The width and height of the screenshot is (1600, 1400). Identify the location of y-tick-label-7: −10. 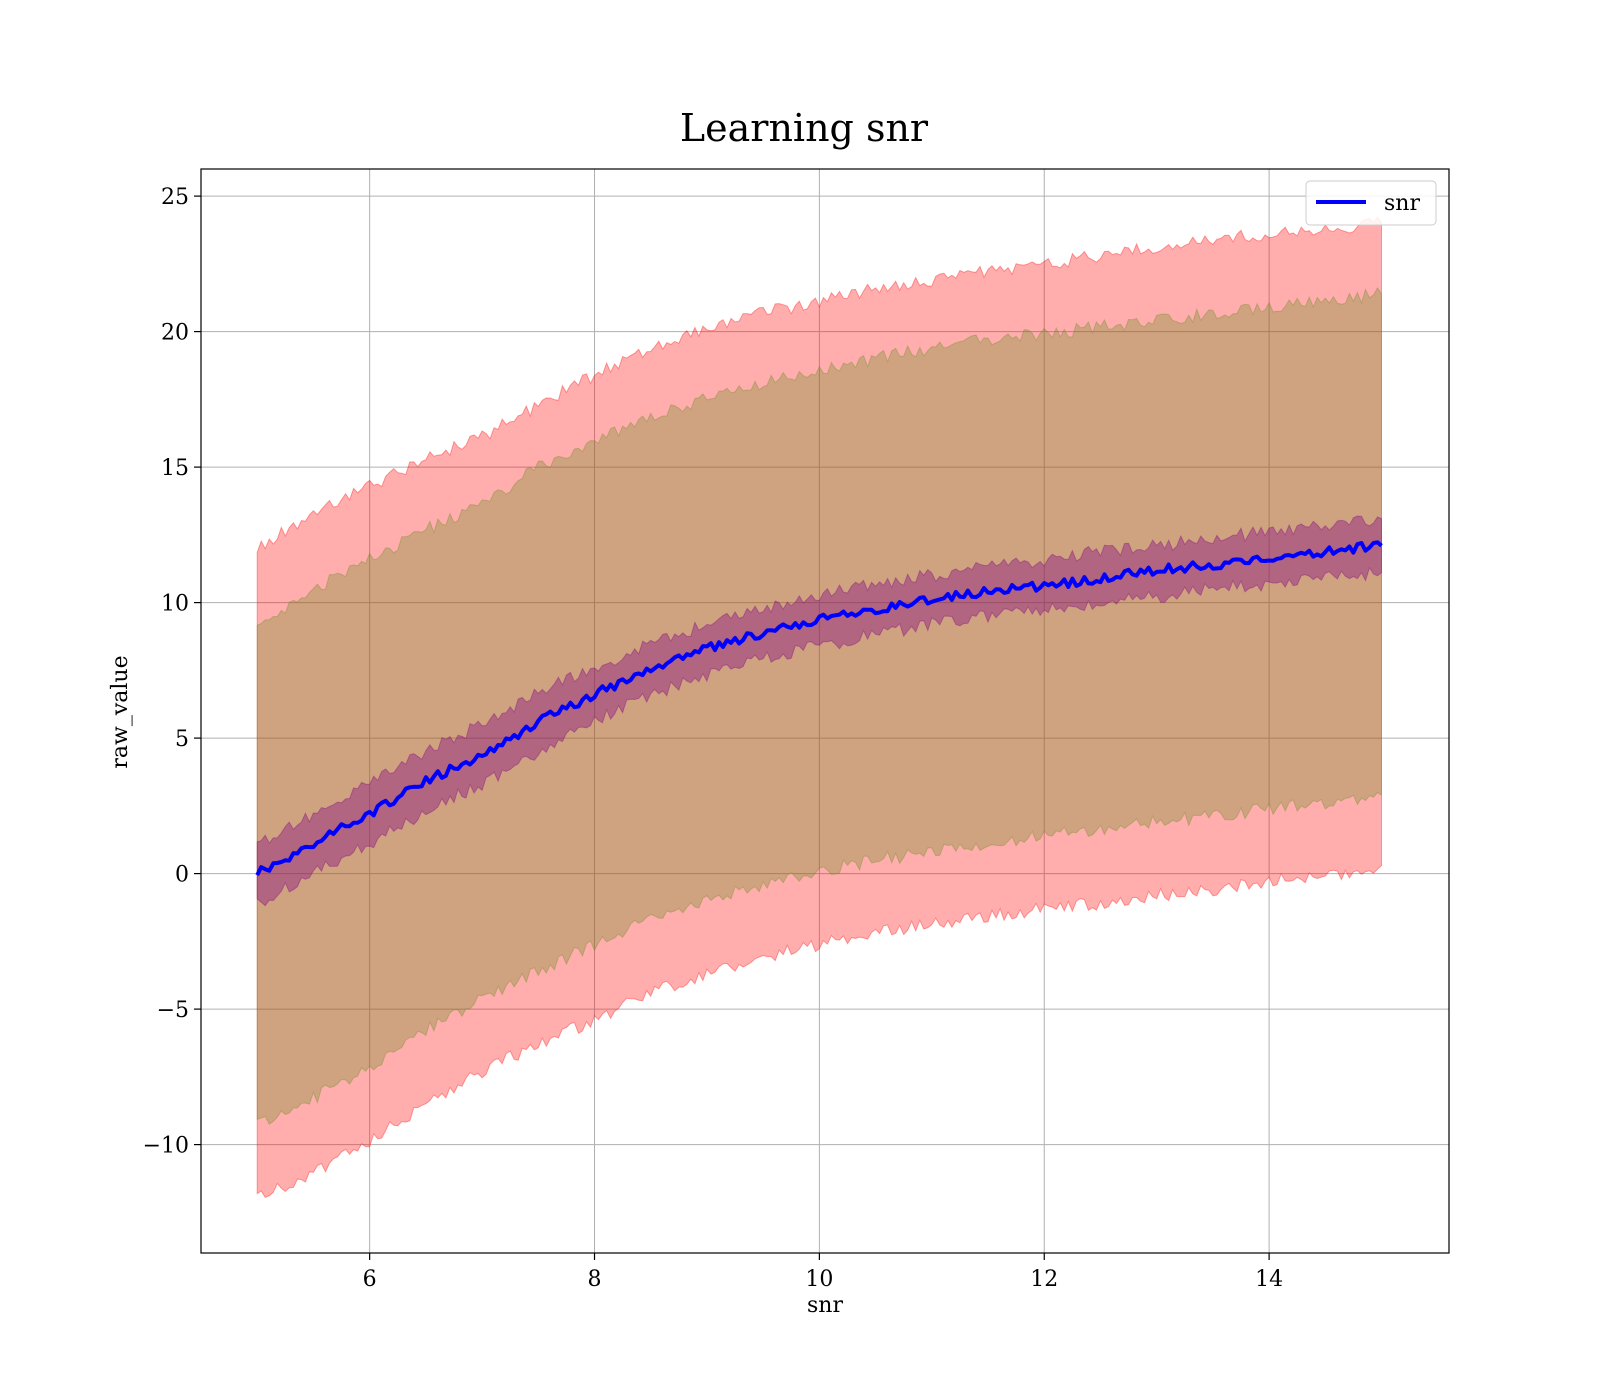
(166, 1146).